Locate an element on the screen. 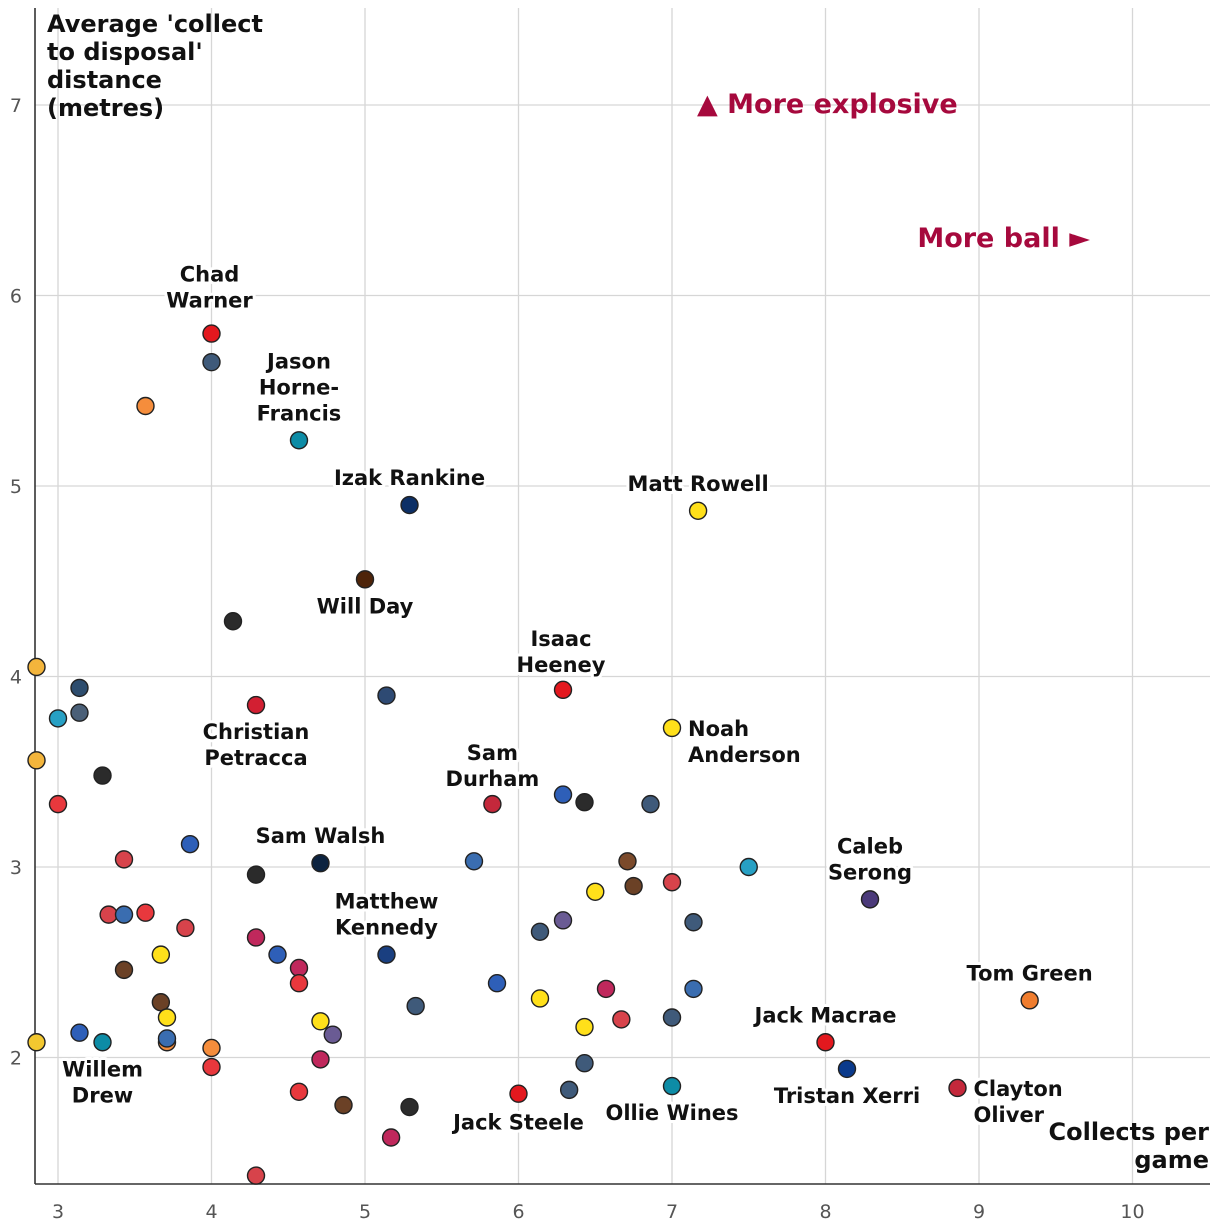  annotations: ▲ More explosive More ball ► is located at coordinates (893, 171).